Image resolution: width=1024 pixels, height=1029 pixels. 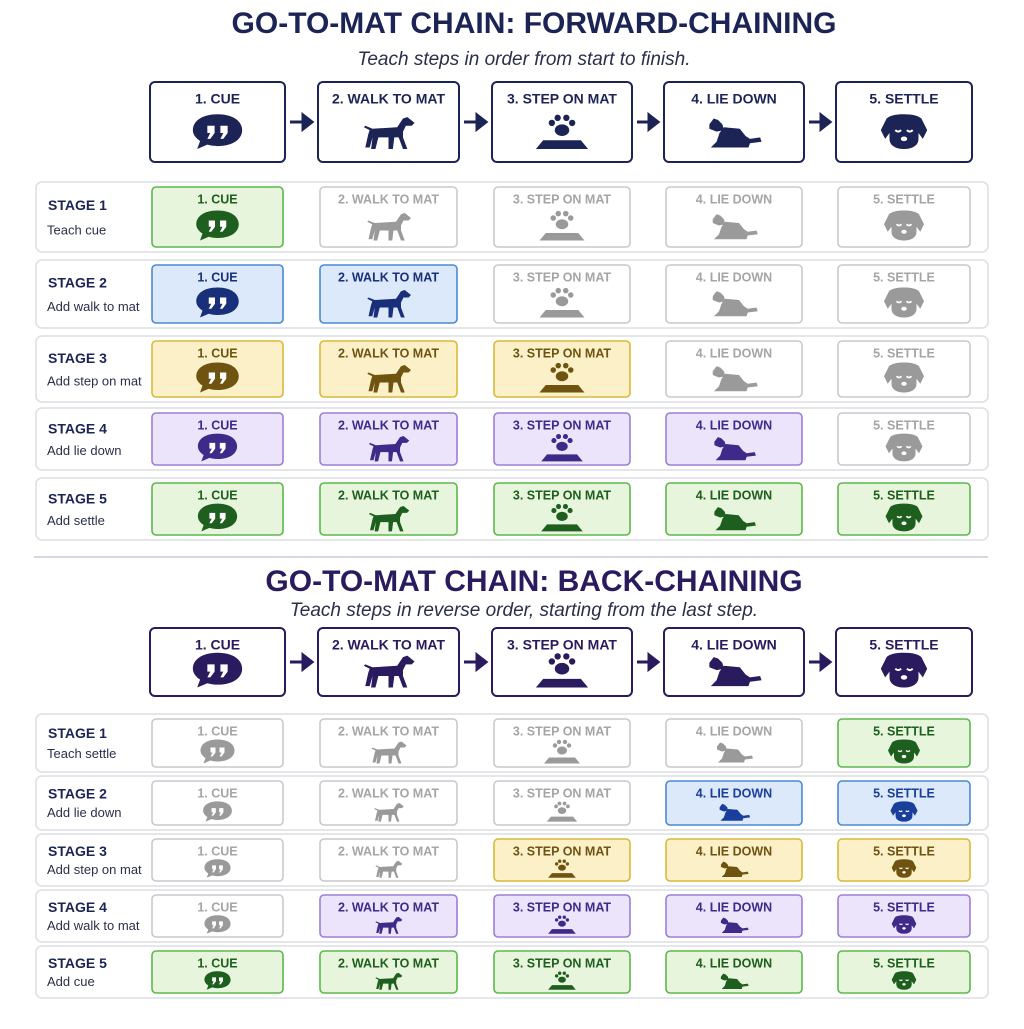 I want to click on stage-description: Add lie down, so click(x=84, y=812).